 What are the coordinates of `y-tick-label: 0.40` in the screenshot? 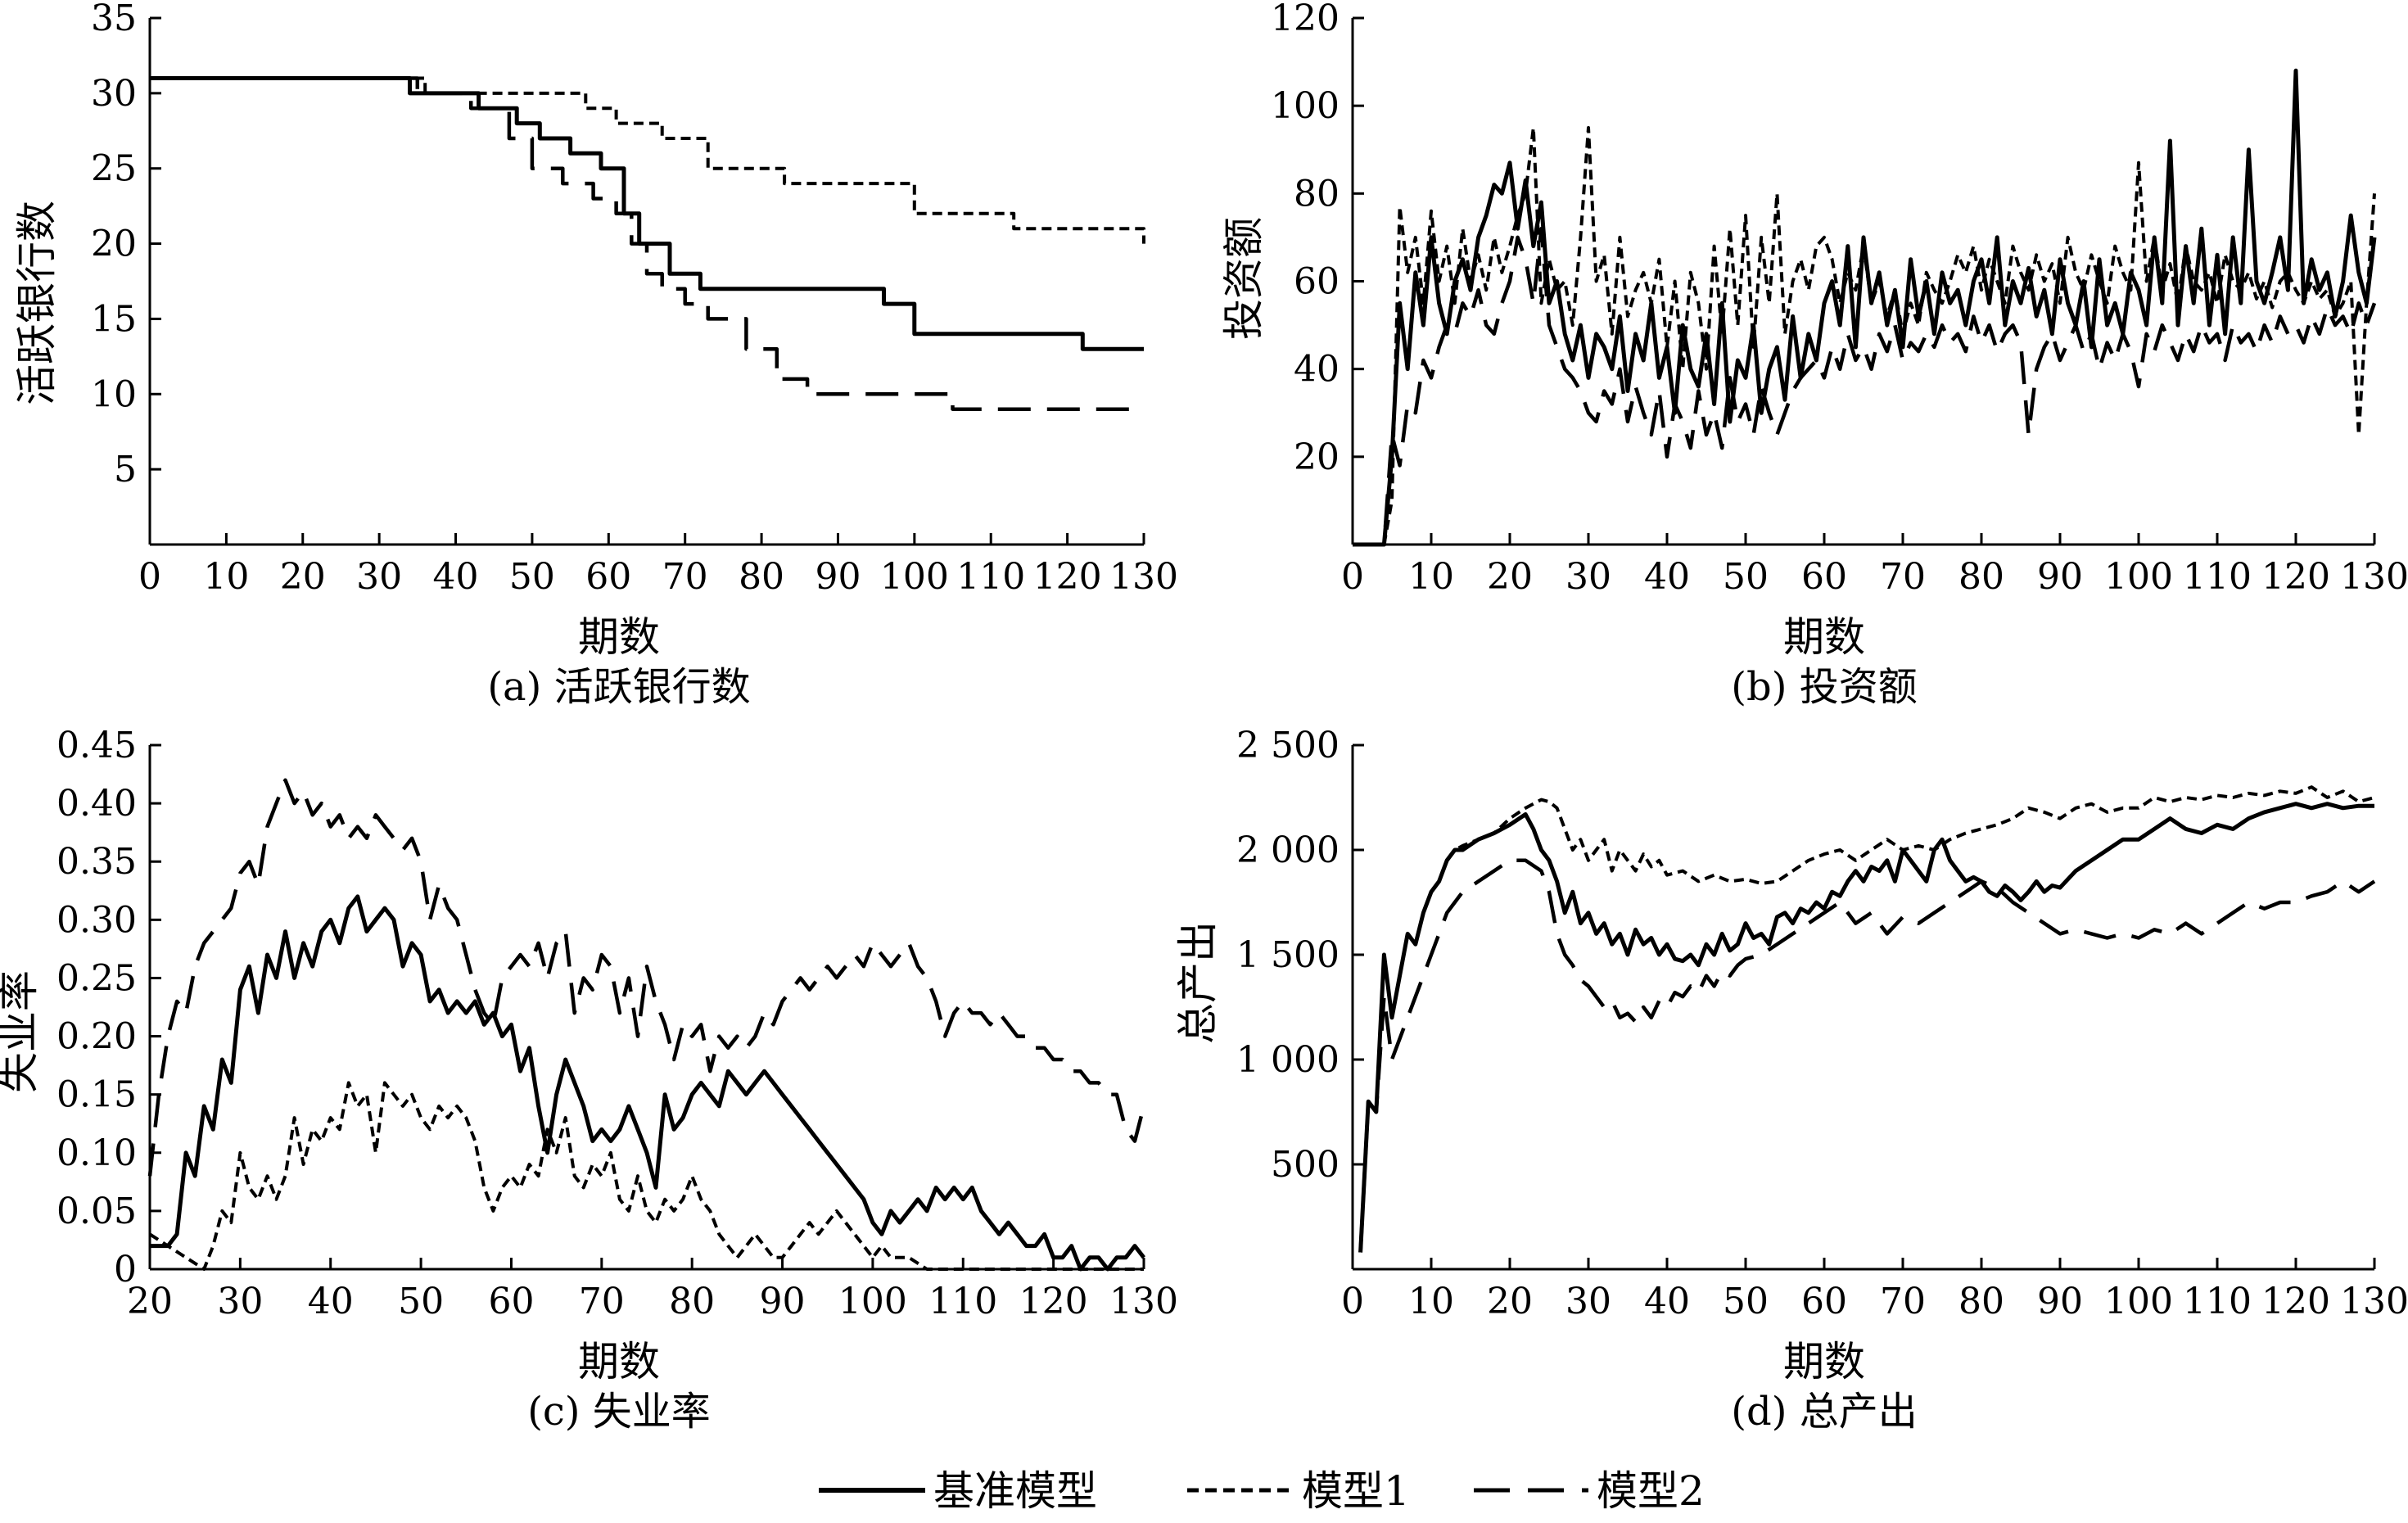 It's located at (96, 804).